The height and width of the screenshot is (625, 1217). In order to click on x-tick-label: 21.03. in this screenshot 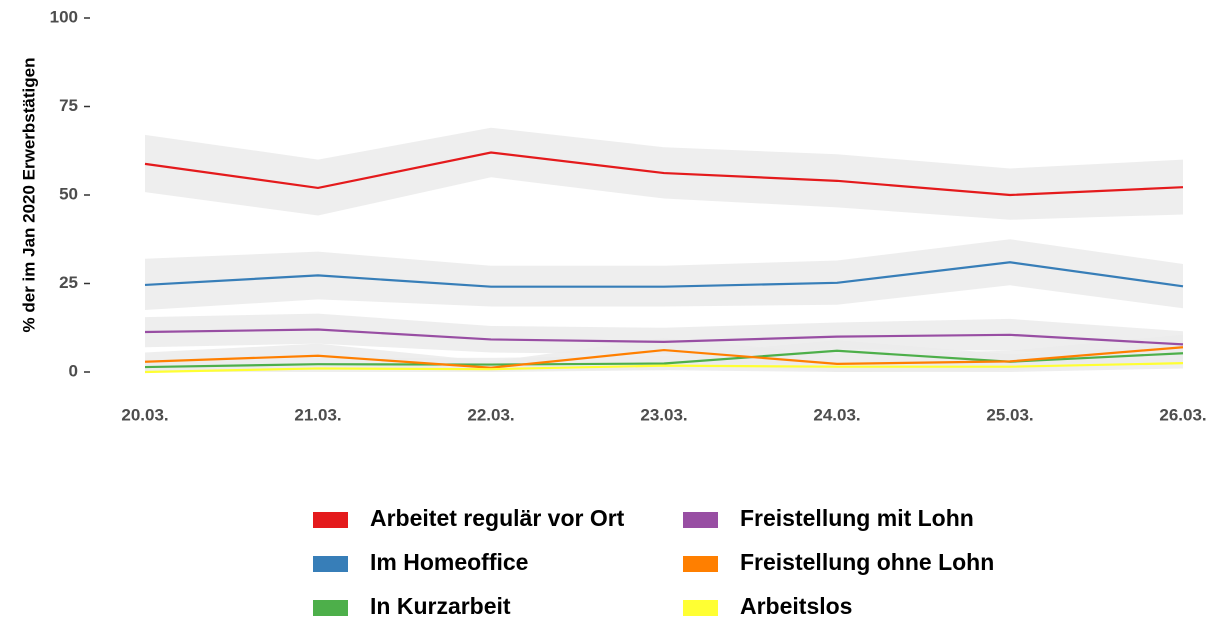, I will do `click(317, 414)`.